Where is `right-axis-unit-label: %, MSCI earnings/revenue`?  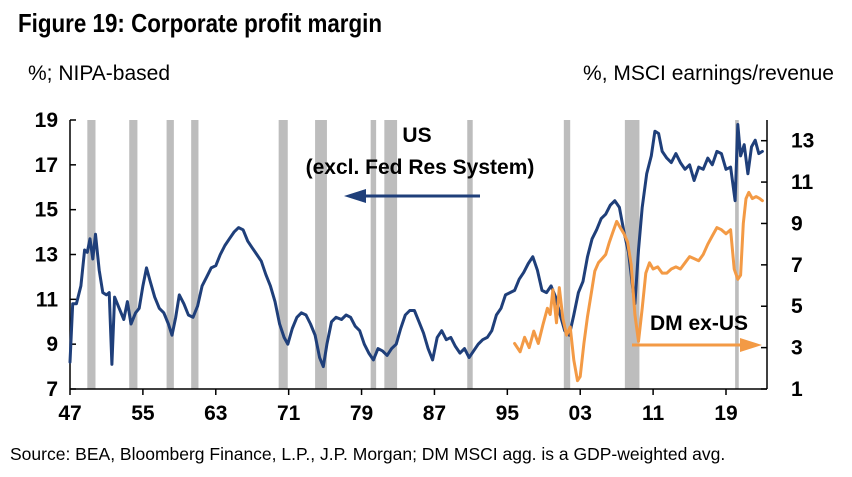
right-axis-unit-label: %, MSCI earnings/revenue is located at coordinates (708, 73).